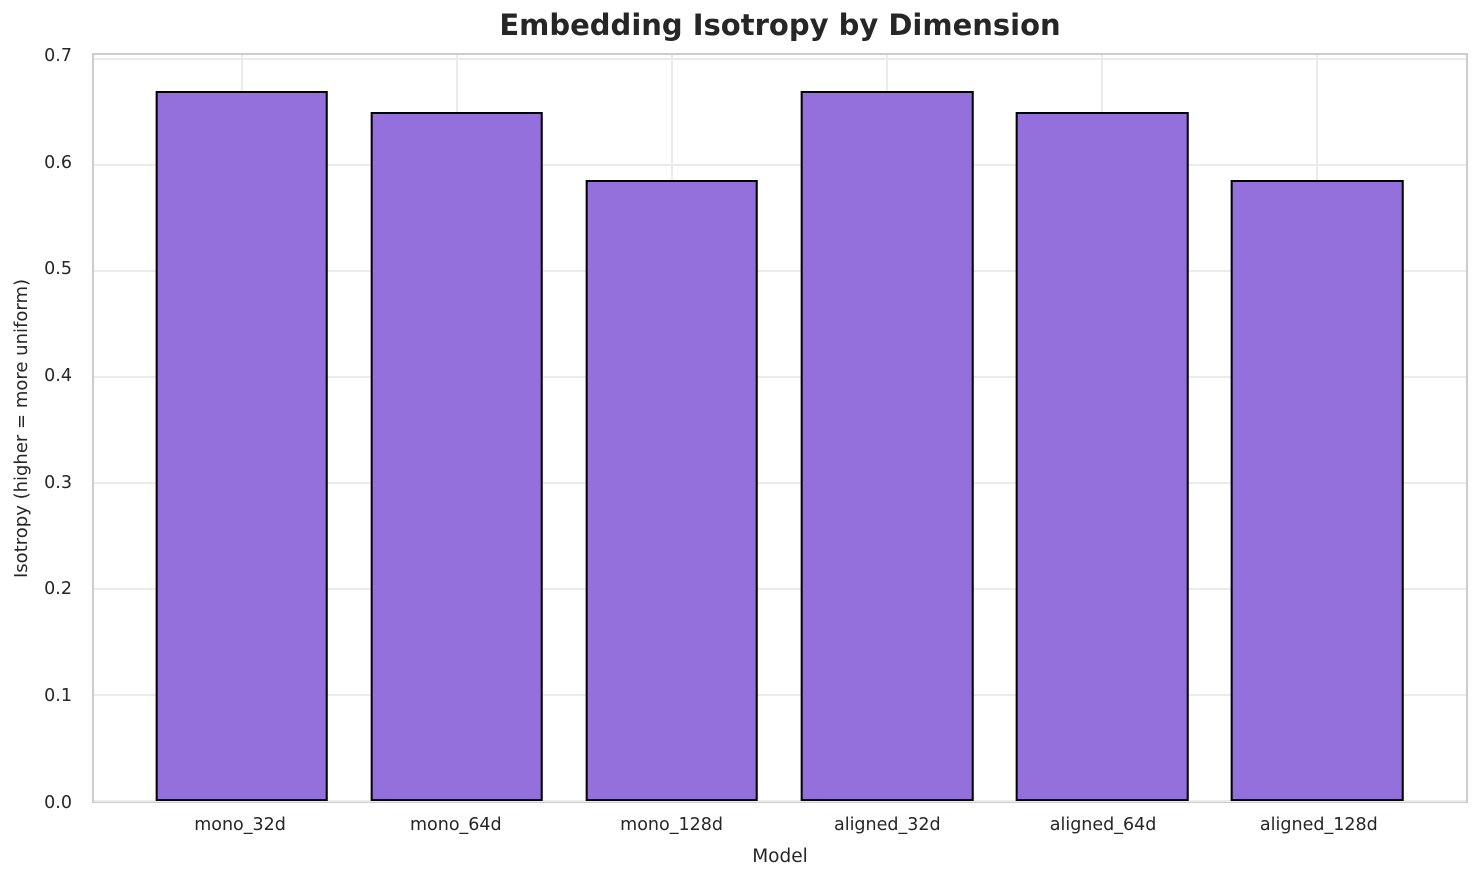 This screenshot has height=885, width=1484. I want to click on y-tick-labels: 0.0 0.1 0.2 0.3 0.4 0.5 0.6 0.7, so click(41, 428).